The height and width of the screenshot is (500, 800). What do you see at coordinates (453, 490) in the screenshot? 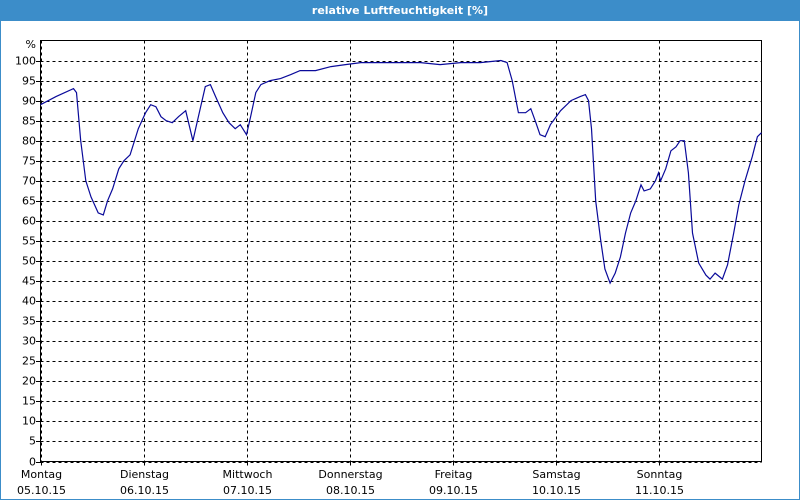
I see `x-tick-date: 09.10.15` at bounding box center [453, 490].